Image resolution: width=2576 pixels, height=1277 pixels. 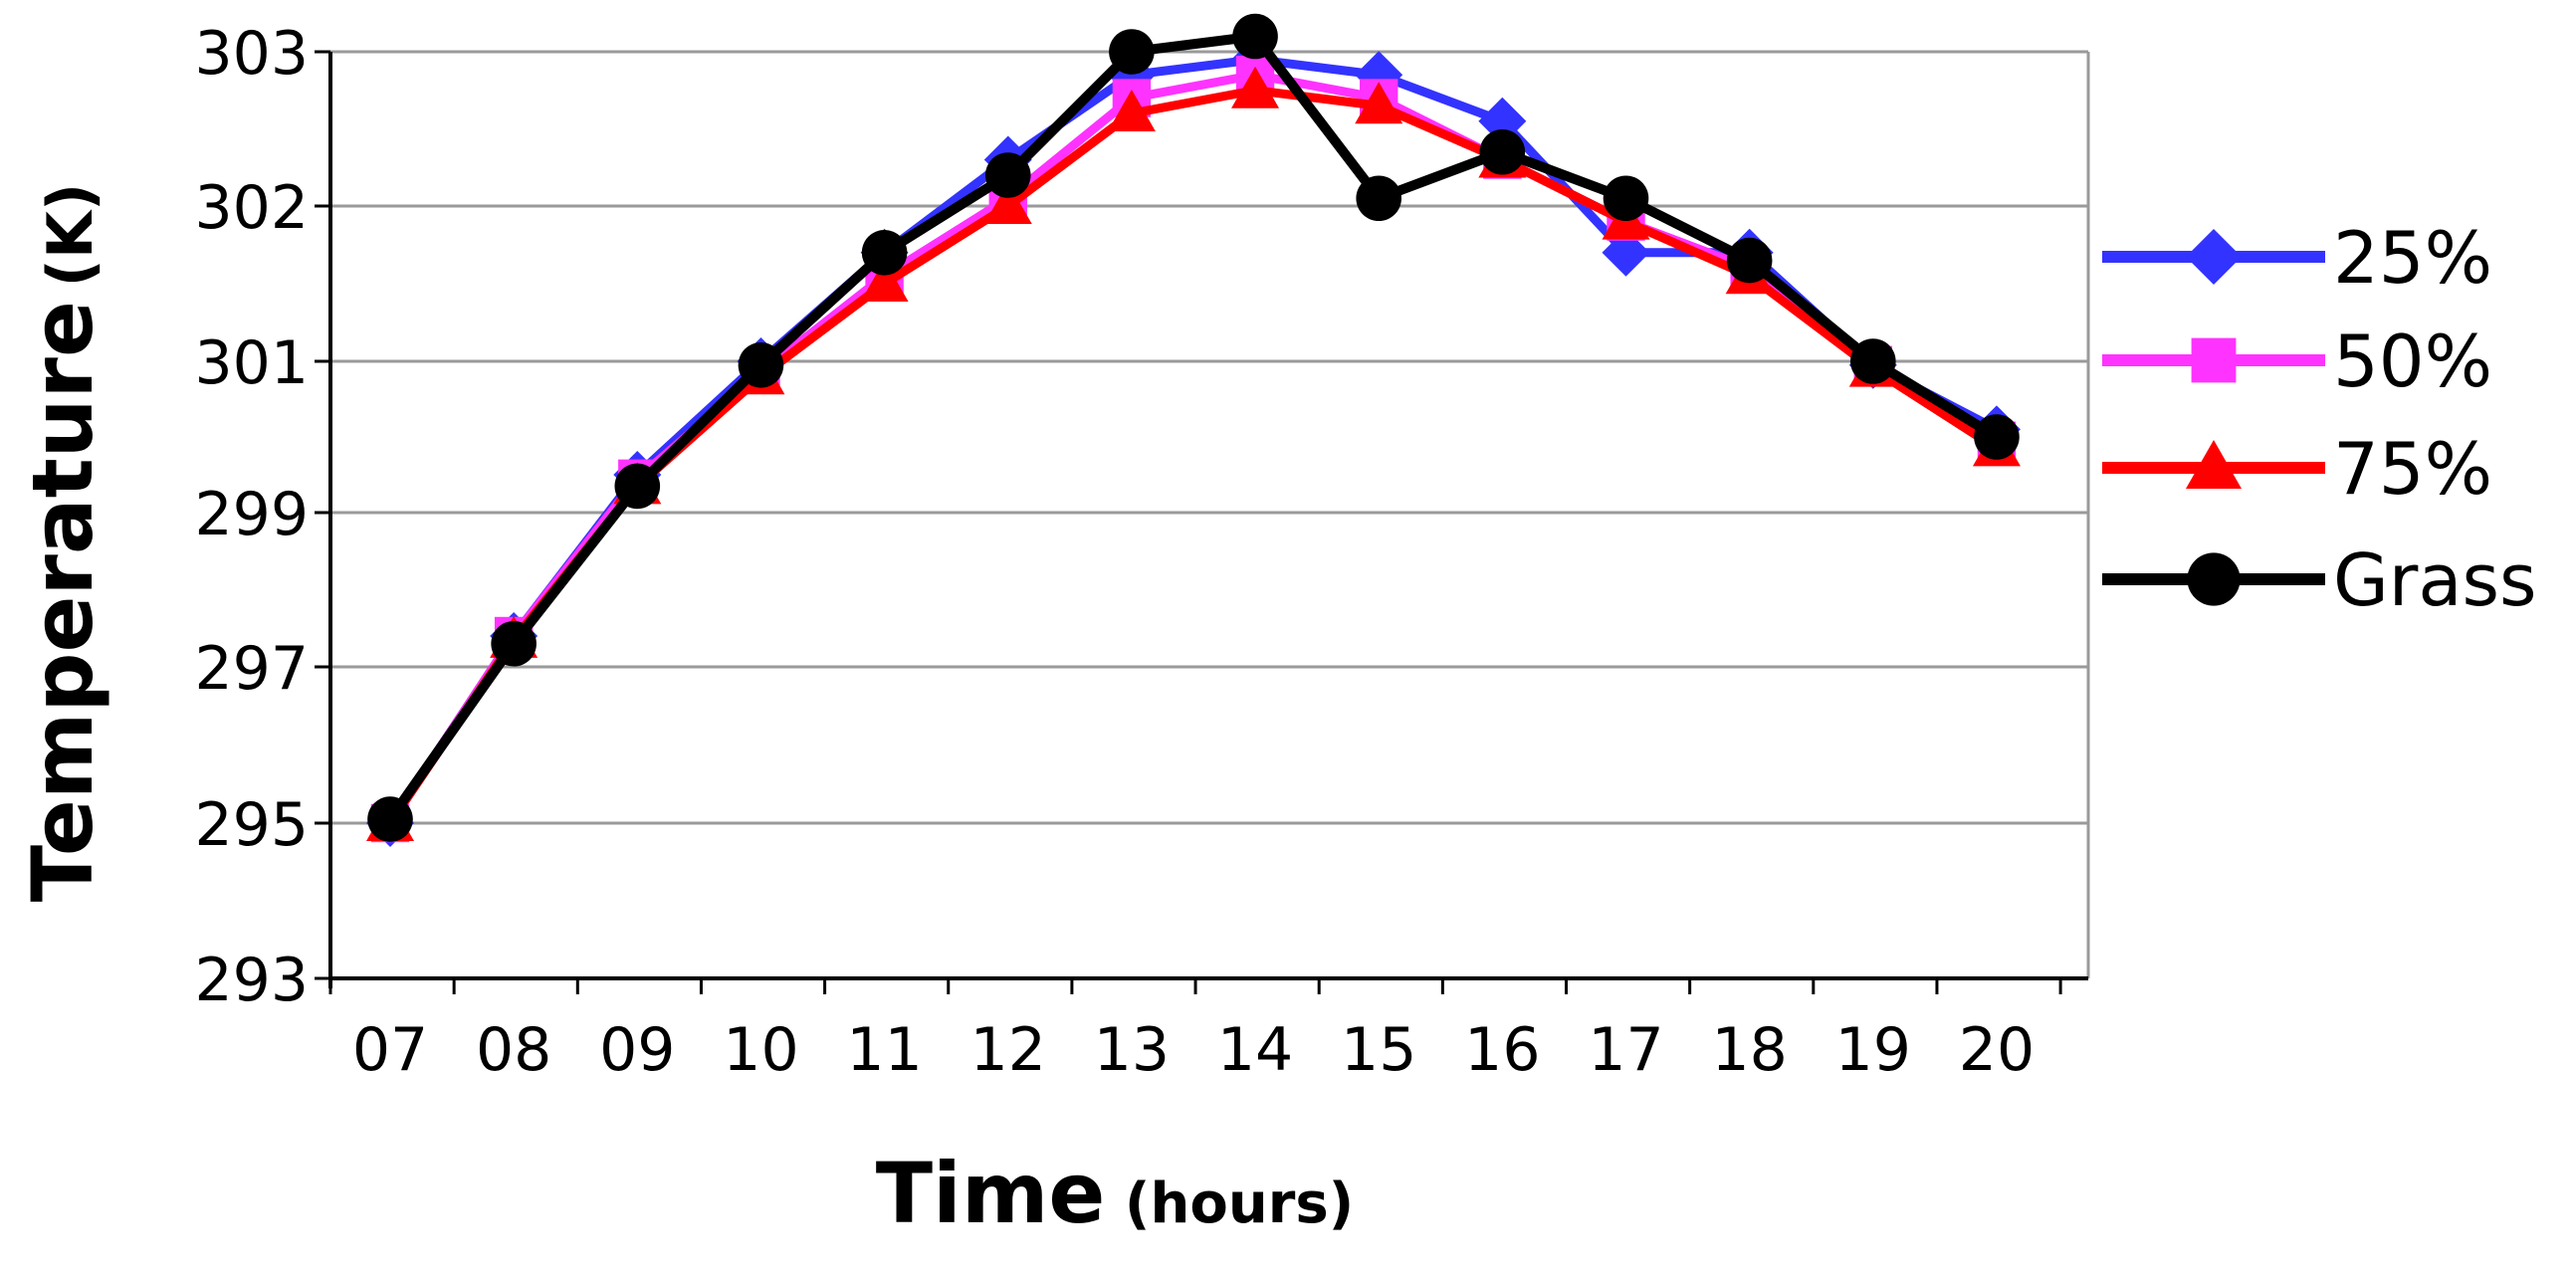 What do you see at coordinates (251, 515) in the screenshot?
I see `y-tick-label: 299` at bounding box center [251, 515].